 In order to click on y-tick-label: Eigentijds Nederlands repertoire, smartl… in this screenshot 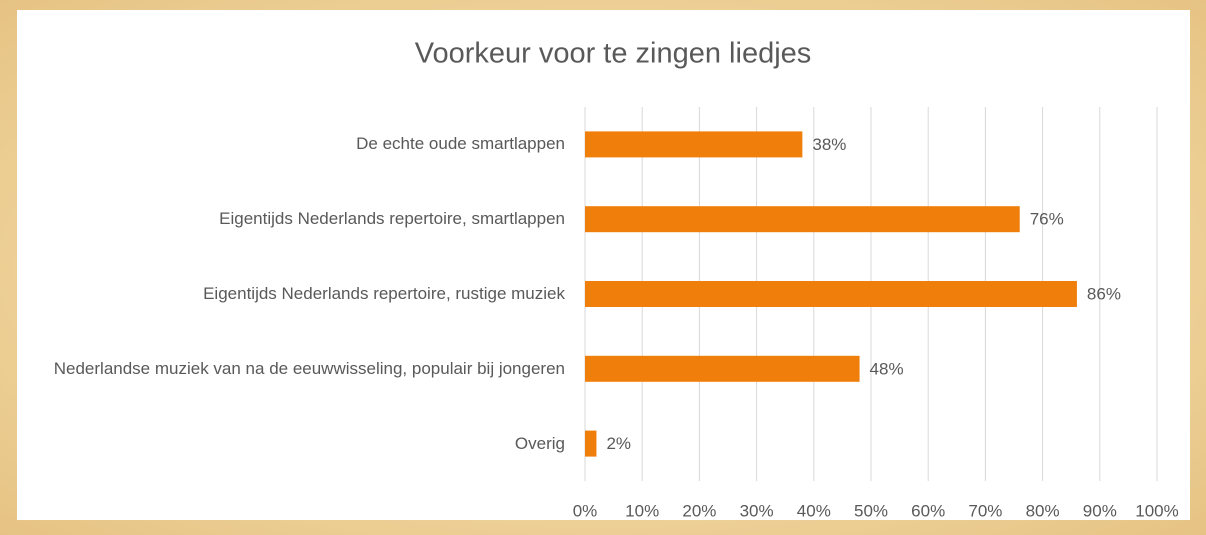, I will do `click(392, 219)`.